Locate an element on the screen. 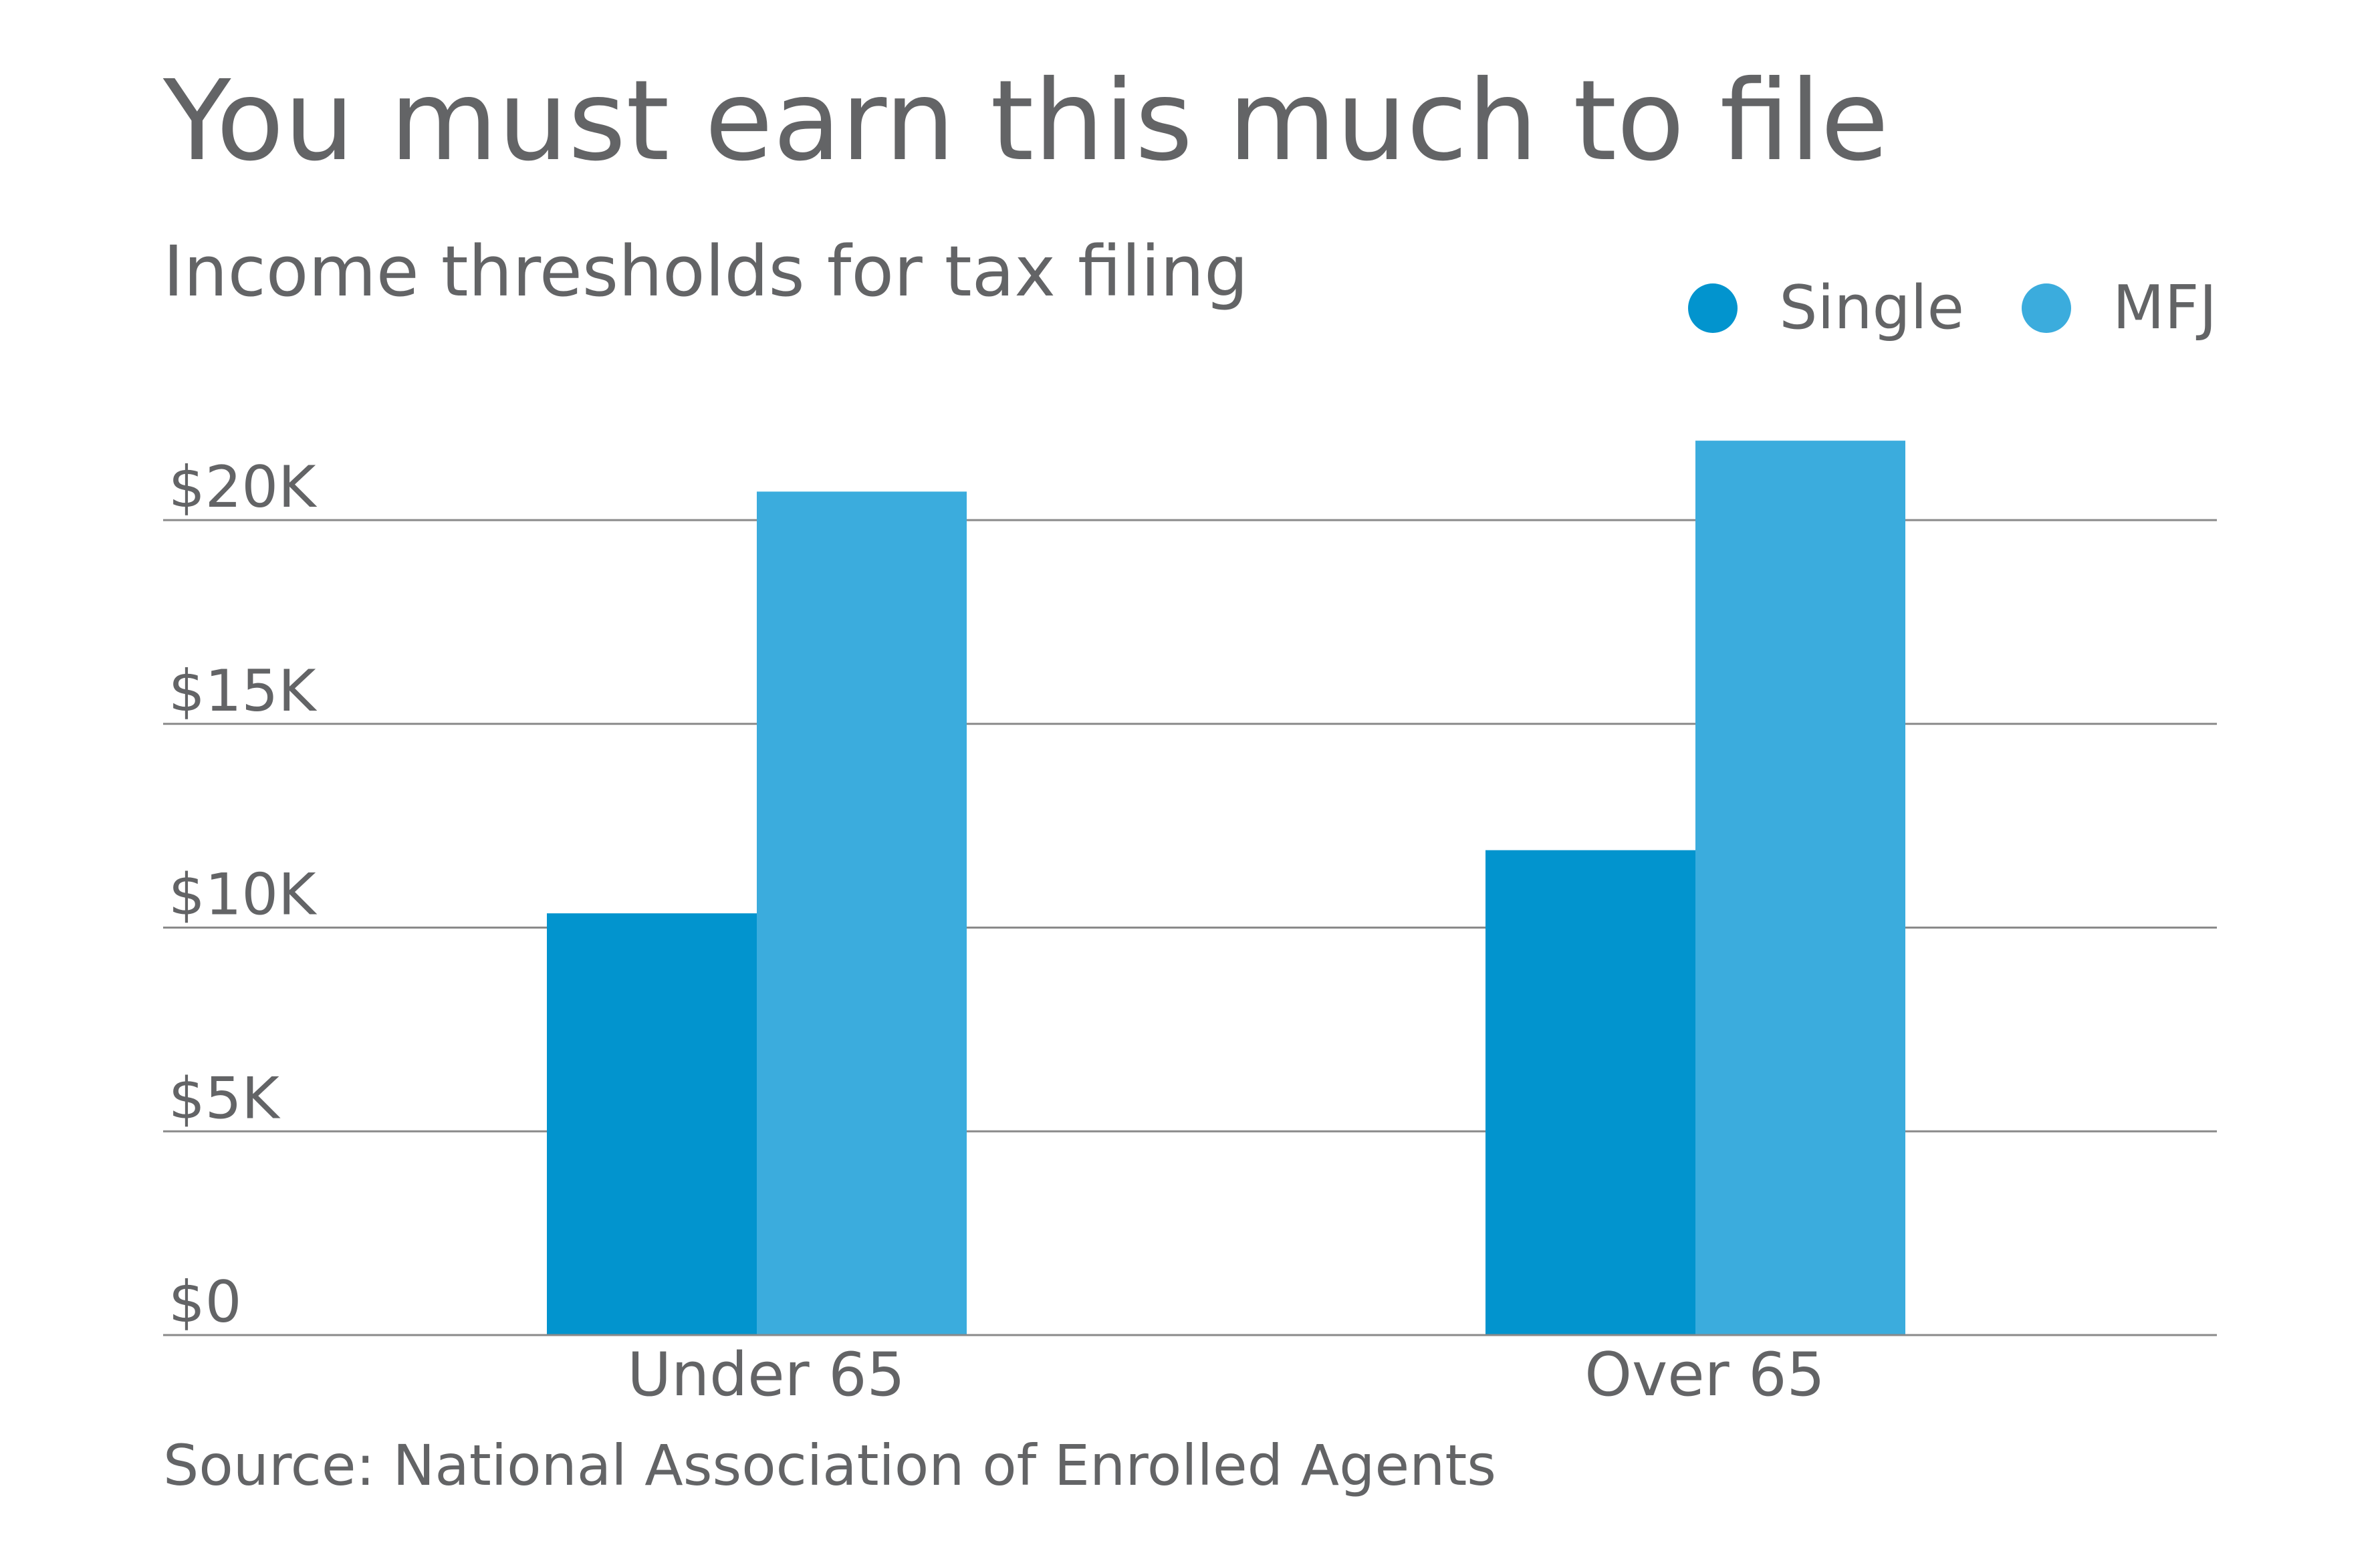 This screenshot has height=1551, width=2380. x-tick-label: Under 65 is located at coordinates (766, 1375).